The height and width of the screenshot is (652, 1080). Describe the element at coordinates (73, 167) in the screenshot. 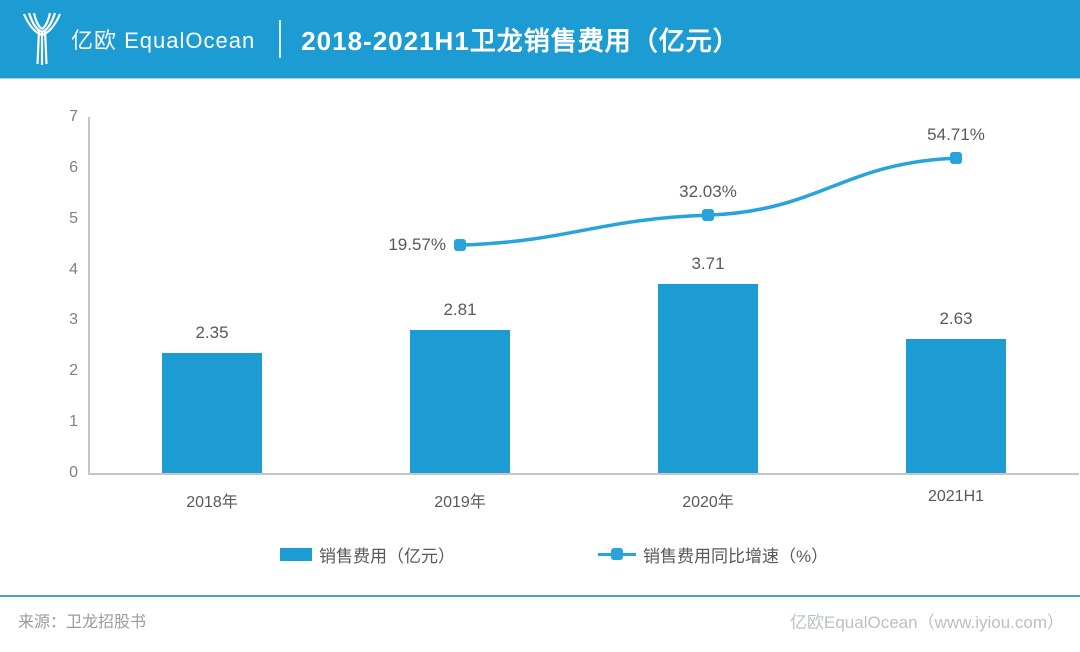

I see `y-axis-tick-label: 6` at that location.